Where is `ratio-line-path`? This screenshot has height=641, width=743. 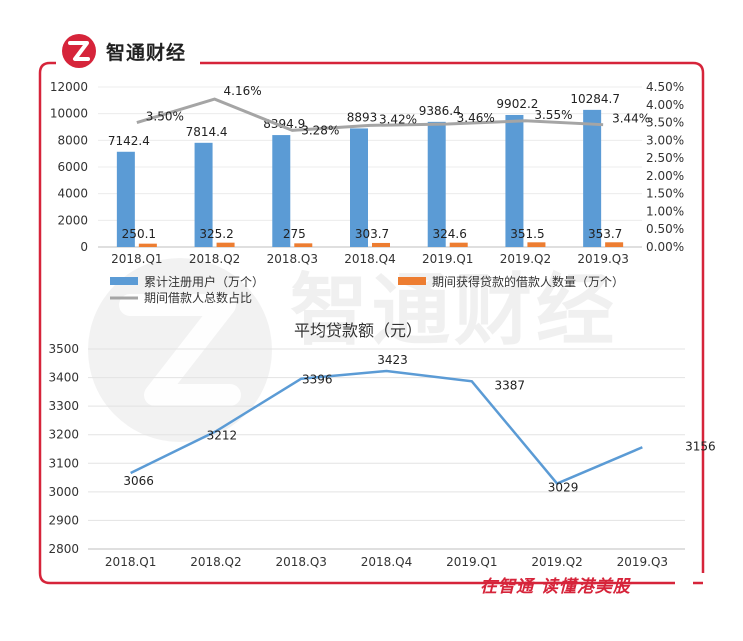
ratio-line-path is located at coordinates (370, 114).